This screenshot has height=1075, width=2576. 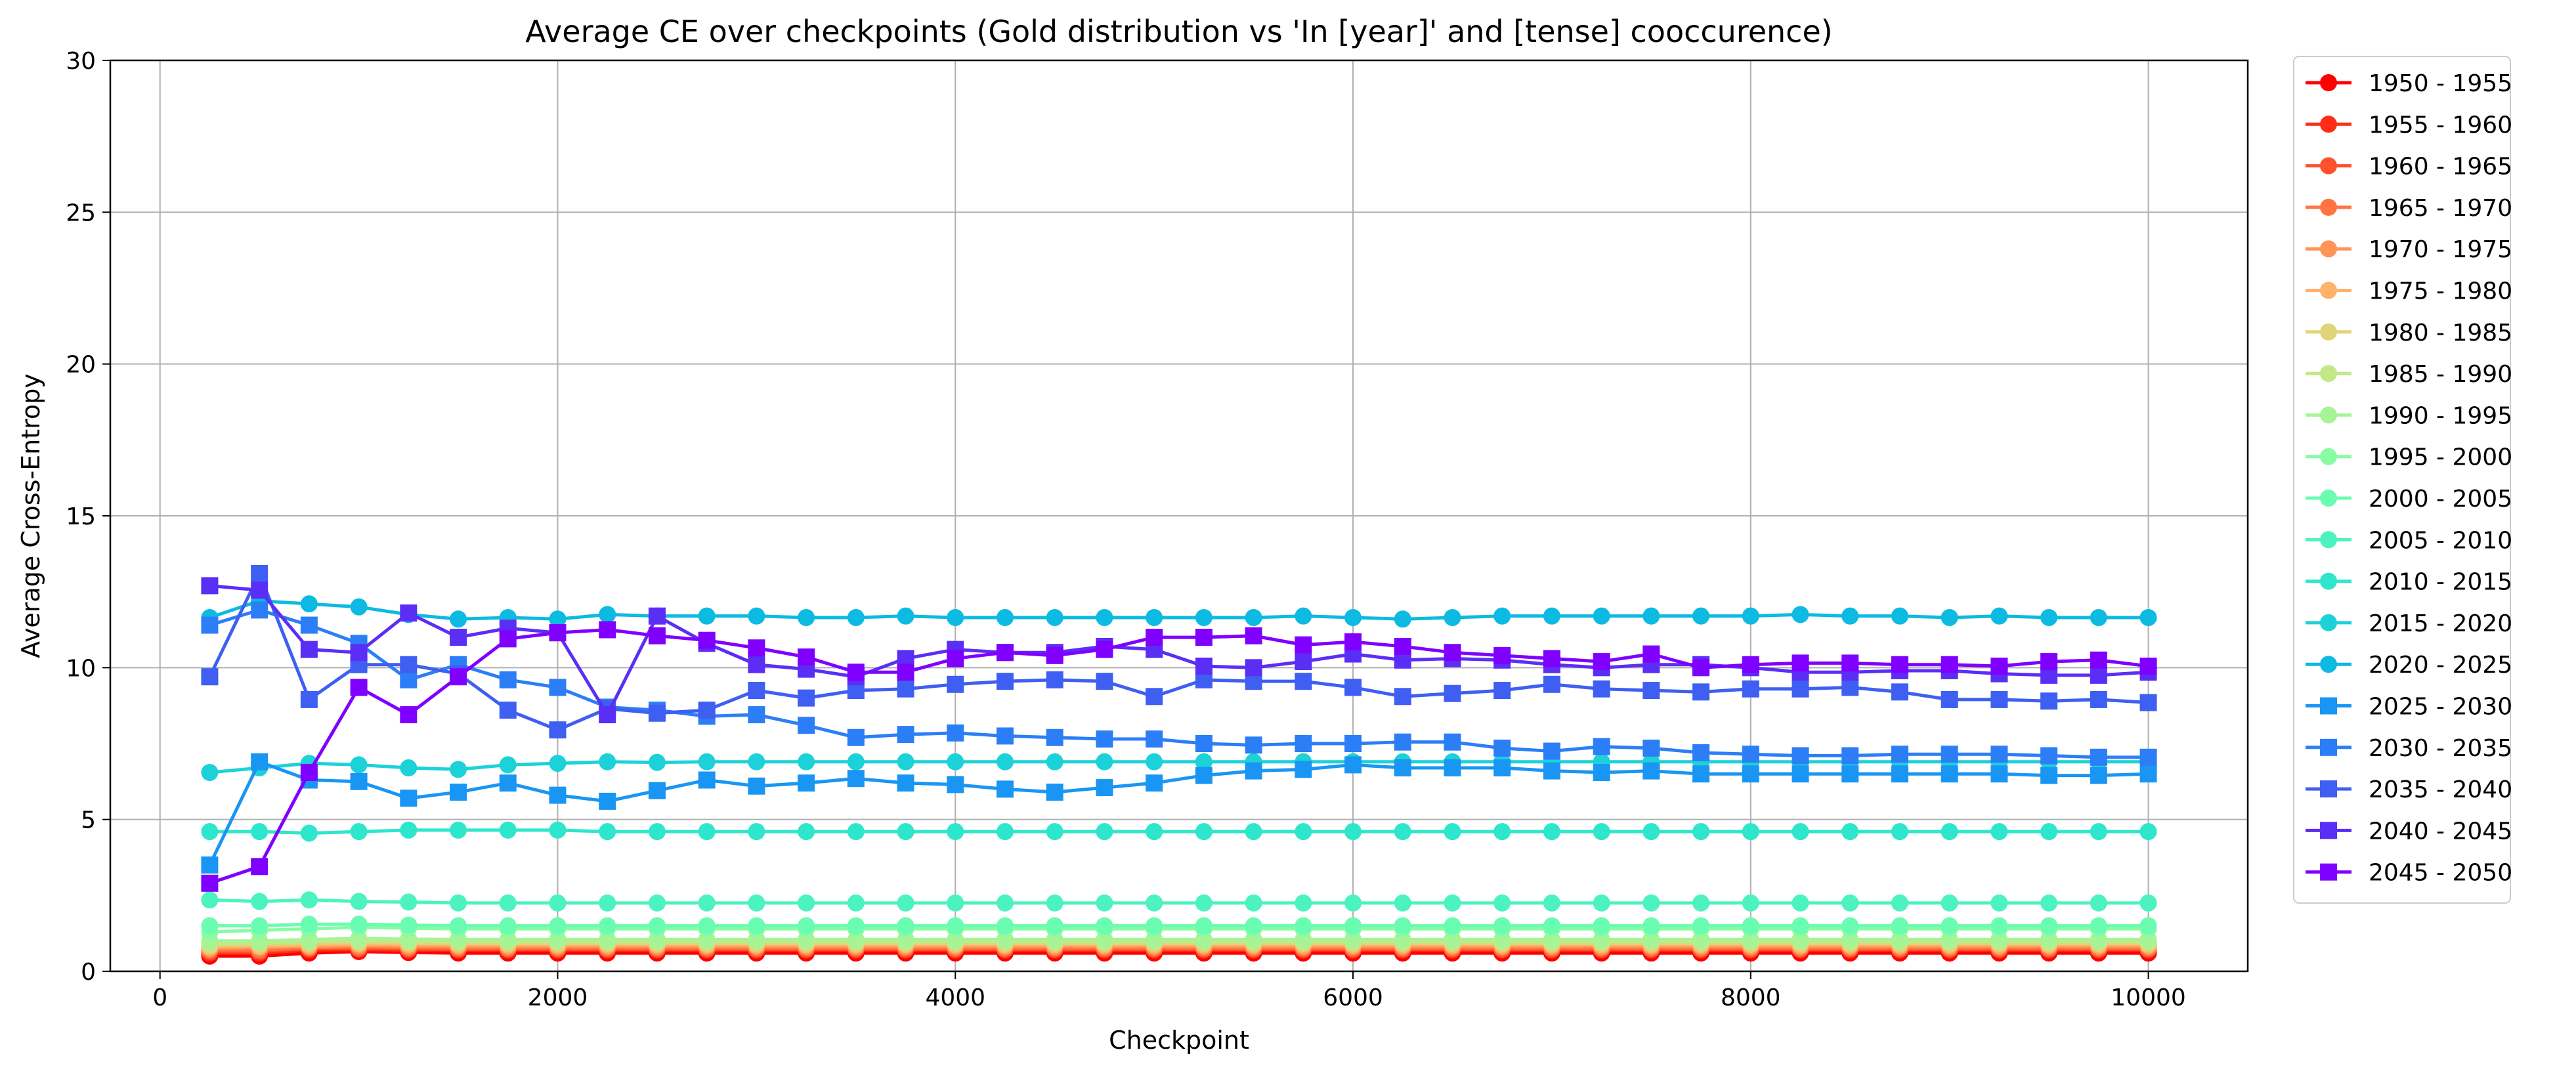 What do you see at coordinates (2440, 415) in the screenshot?
I see `legend-label: 1990 - 1995` at bounding box center [2440, 415].